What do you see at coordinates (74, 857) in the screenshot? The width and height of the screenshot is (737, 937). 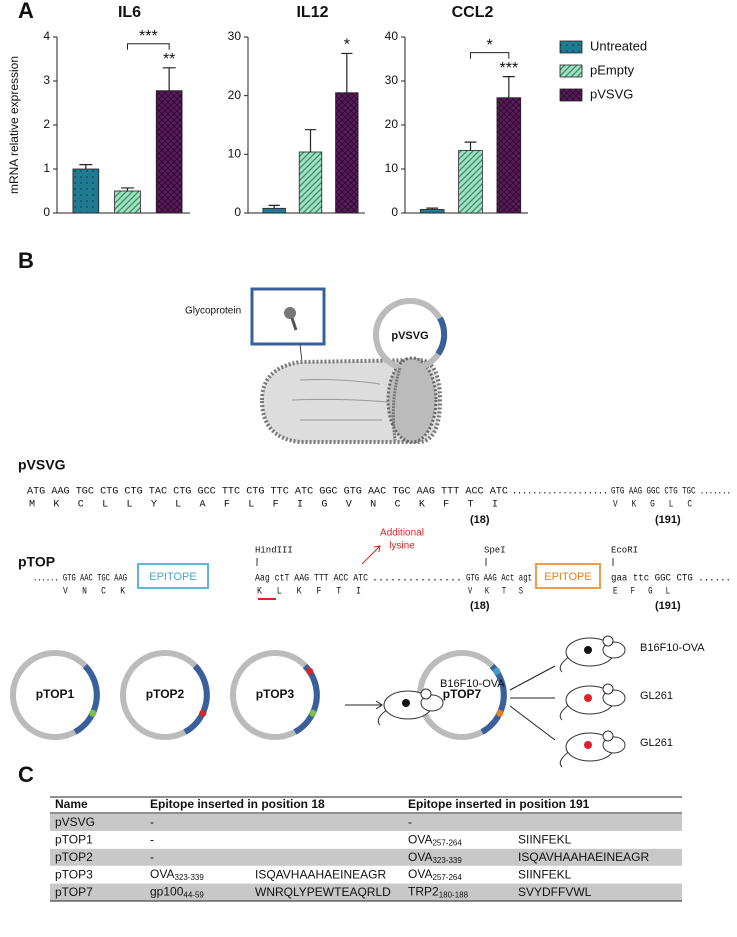 I see `table-cell: pTOP2` at bounding box center [74, 857].